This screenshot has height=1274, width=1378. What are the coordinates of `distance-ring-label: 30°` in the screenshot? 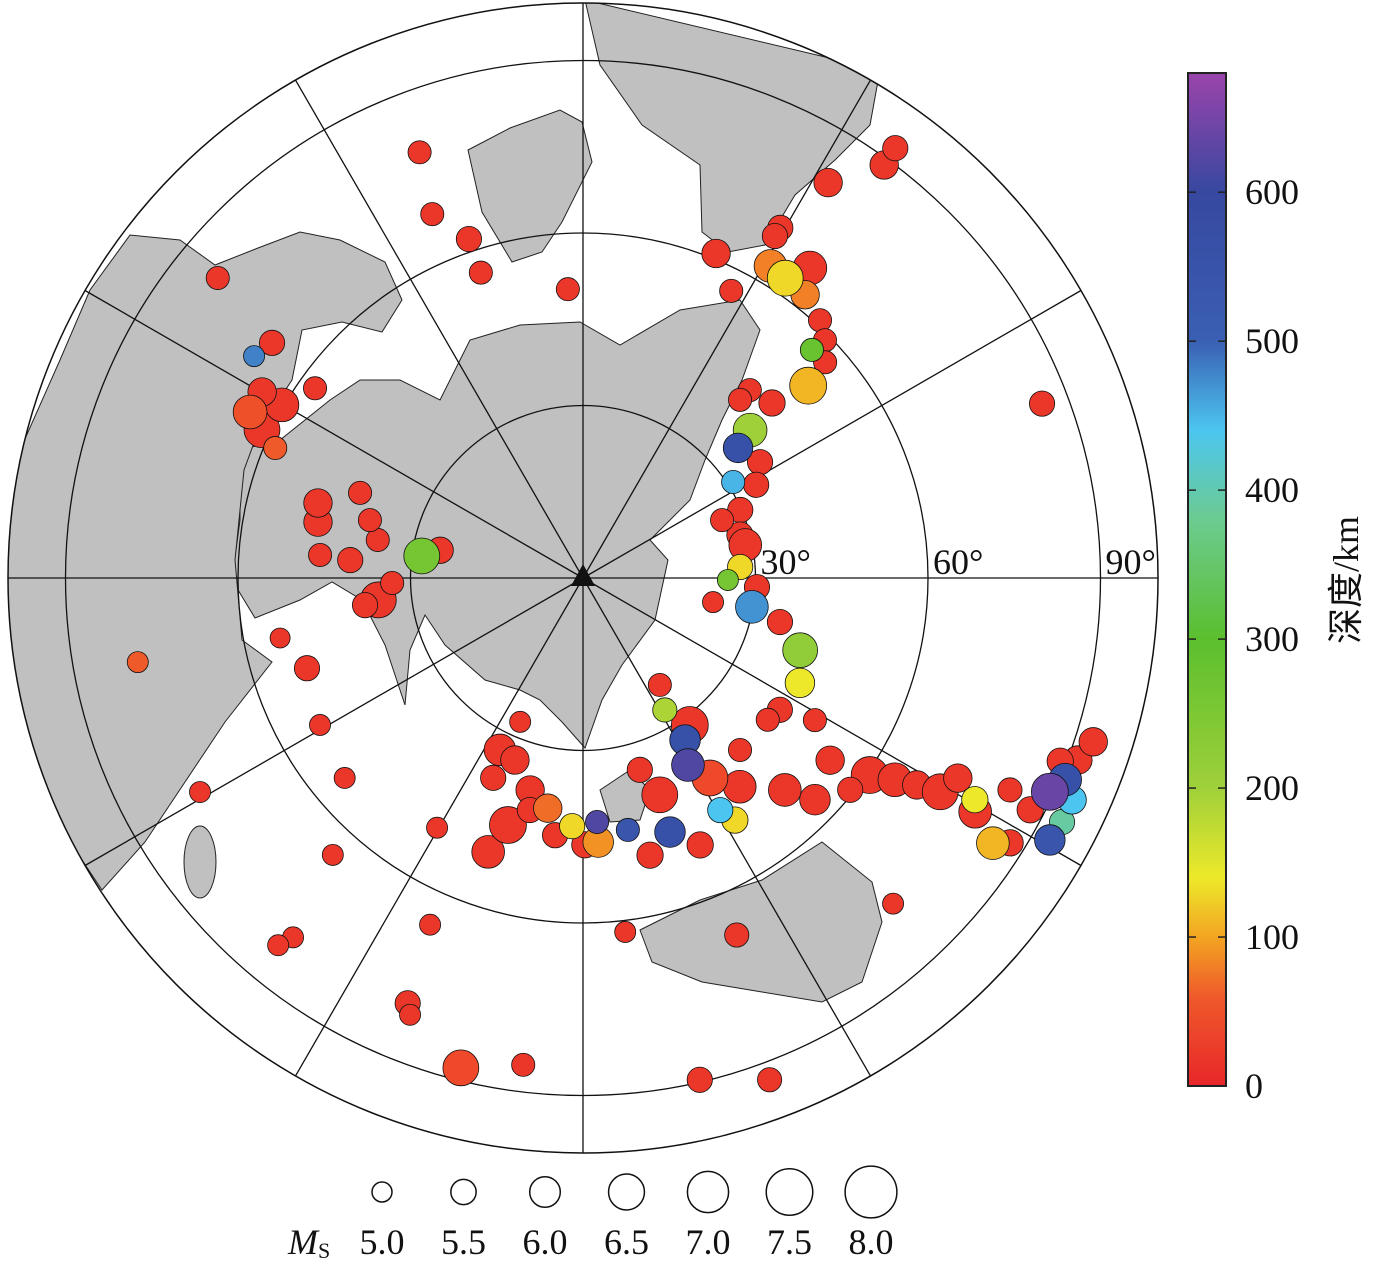 It's located at (786, 562).